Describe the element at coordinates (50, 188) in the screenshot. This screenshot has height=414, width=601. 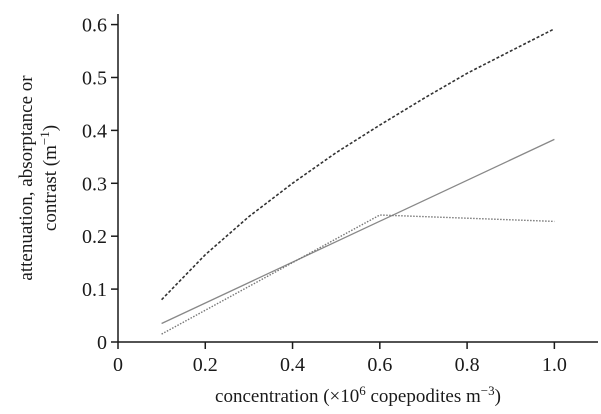
I see `y-axis-label-line2-prefix: contrast (m` at that location.